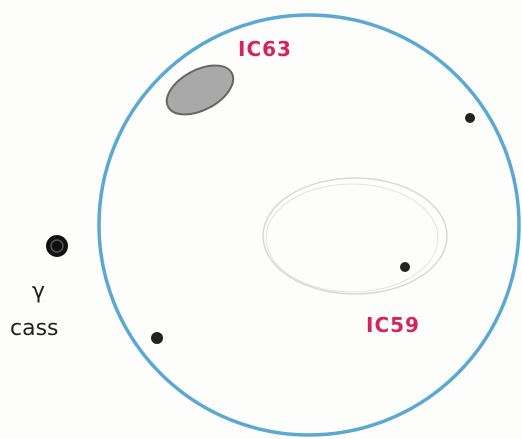 This screenshot has height=439, width=522. Describe the element at coordinates (200, 90) in the screenshot. I see `nebula-ic63` at that location.